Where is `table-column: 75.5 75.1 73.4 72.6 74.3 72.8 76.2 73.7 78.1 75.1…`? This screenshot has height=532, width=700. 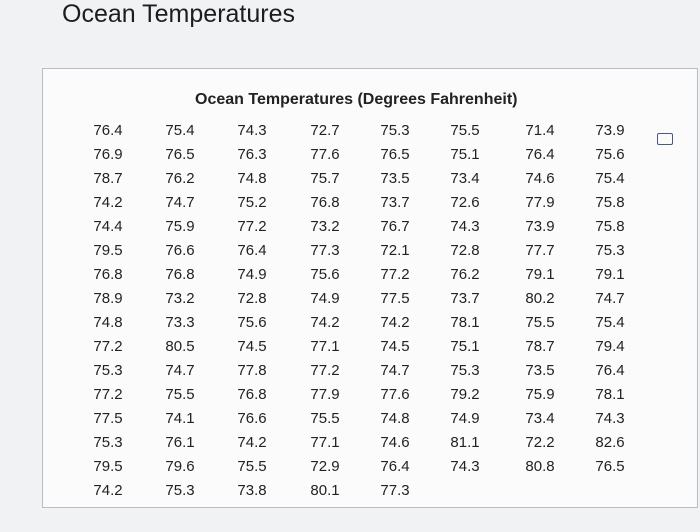 table-column: 75.5 75.1 73.4 72.6 74.3 72.8 76.2 73.7 78.1 75.1… is located at coordinates (465, 299).